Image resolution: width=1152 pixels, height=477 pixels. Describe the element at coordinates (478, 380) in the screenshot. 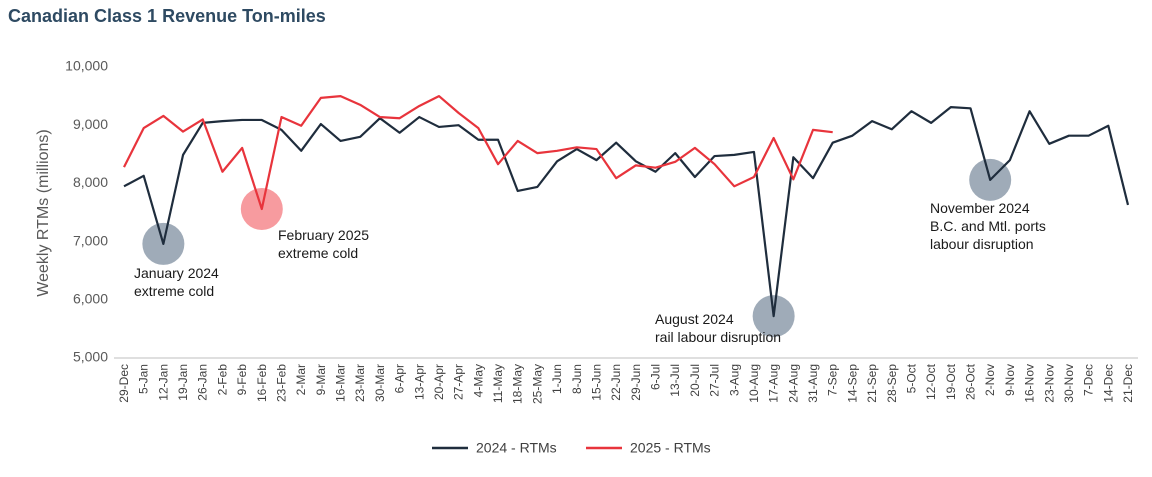

I see `x-tick-label: 4-May` at that location.